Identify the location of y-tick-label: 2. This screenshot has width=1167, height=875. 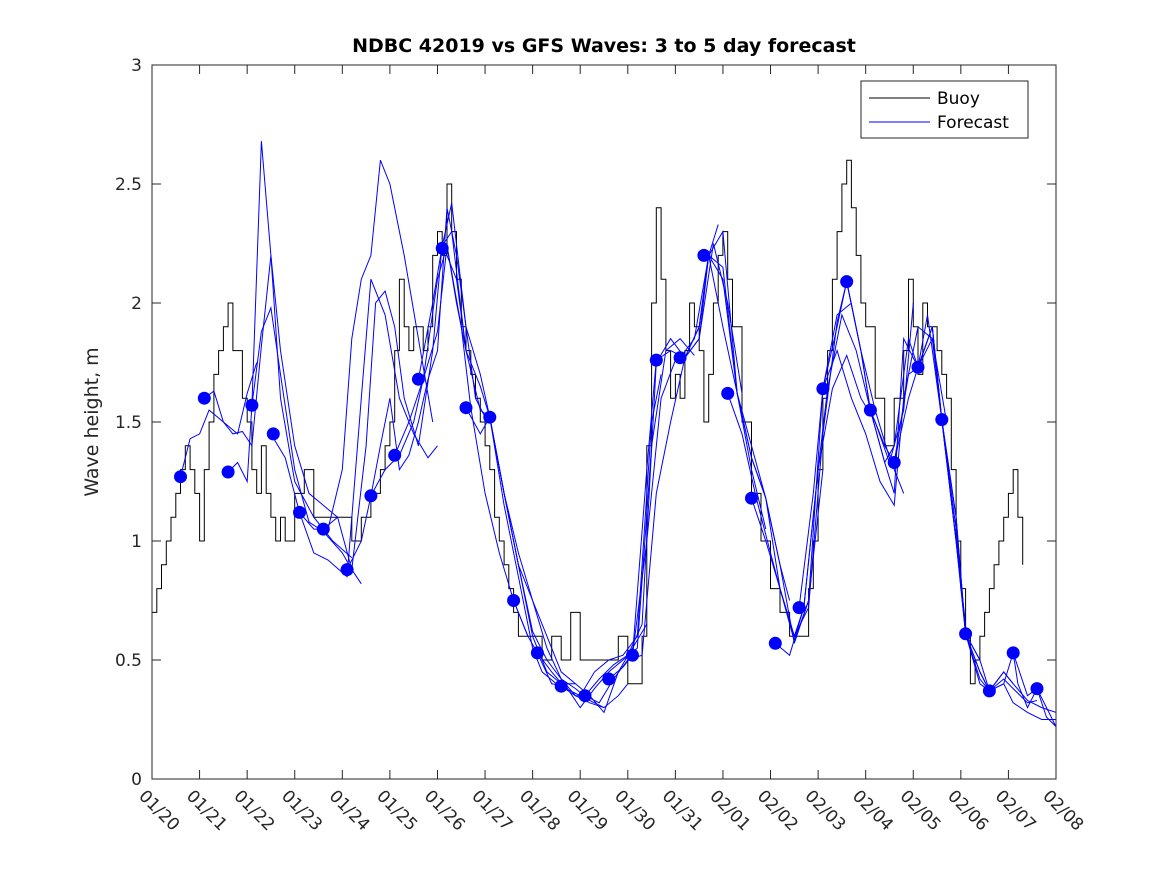
(136, 304).